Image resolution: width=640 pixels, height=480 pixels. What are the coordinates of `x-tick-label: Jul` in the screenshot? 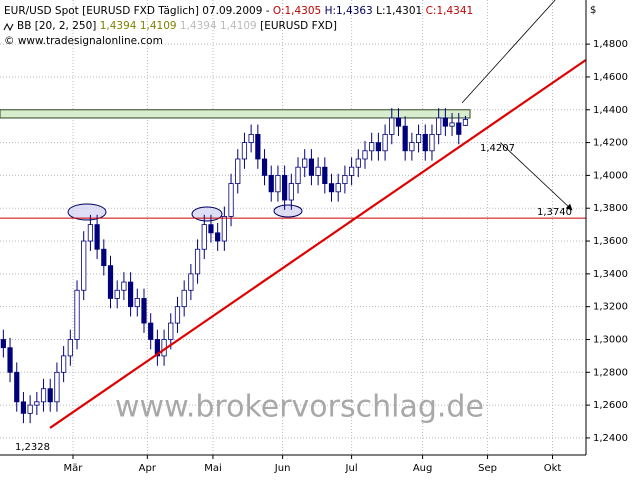 It's located at (351, 468).